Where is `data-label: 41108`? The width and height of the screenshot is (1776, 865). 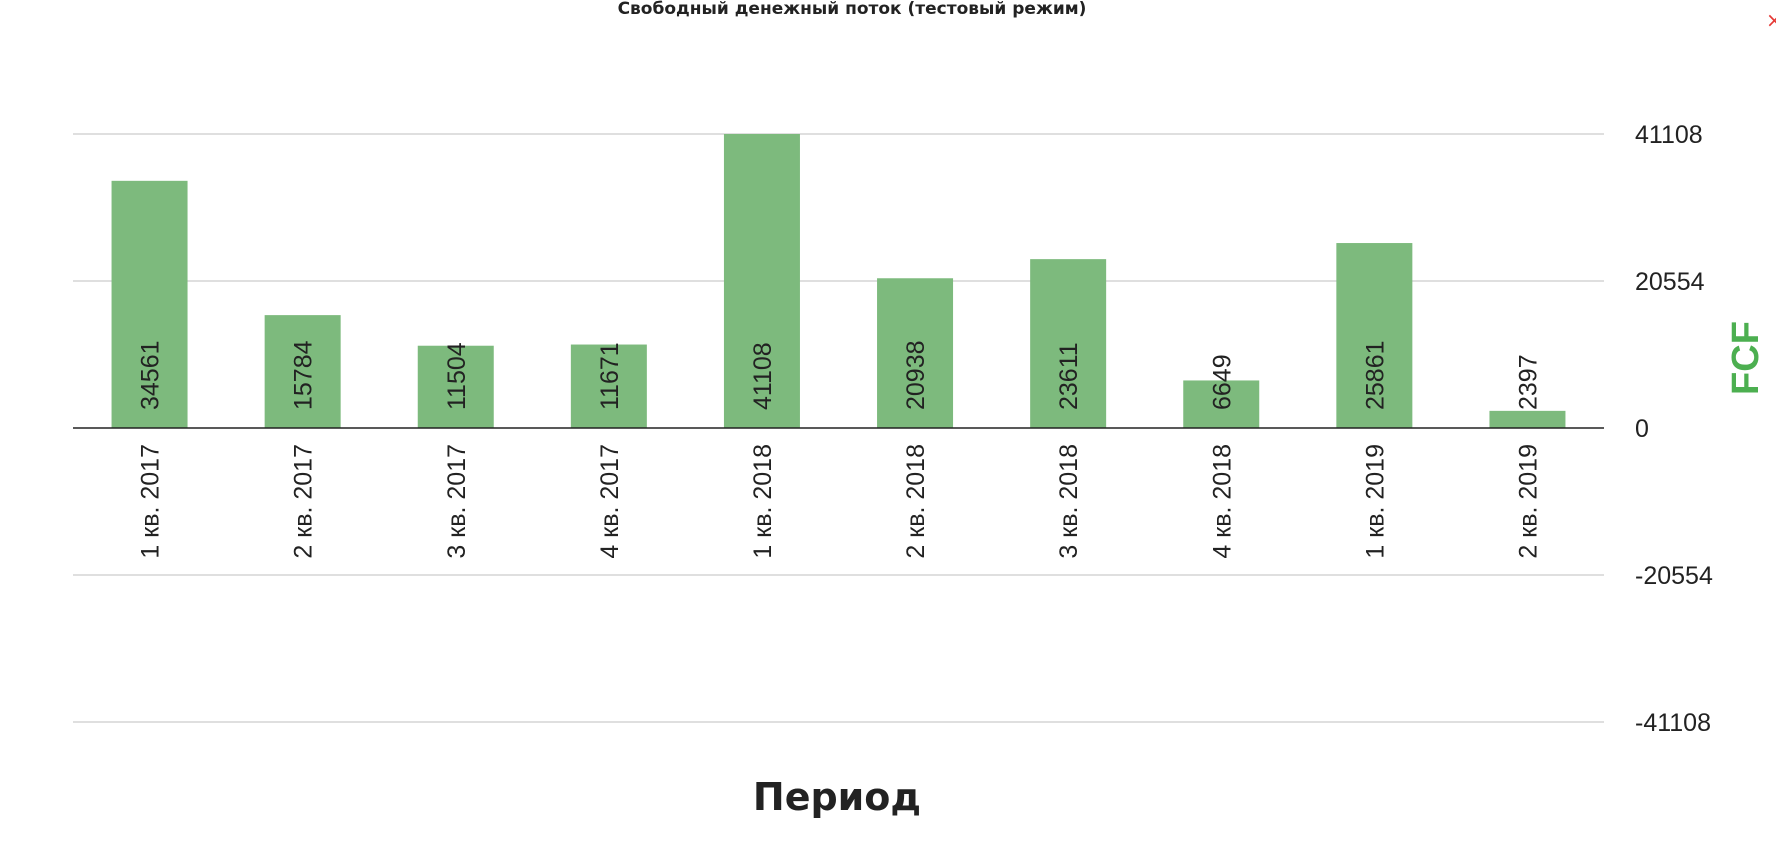
data-label: 41108 is located at coordinates (763, 376).